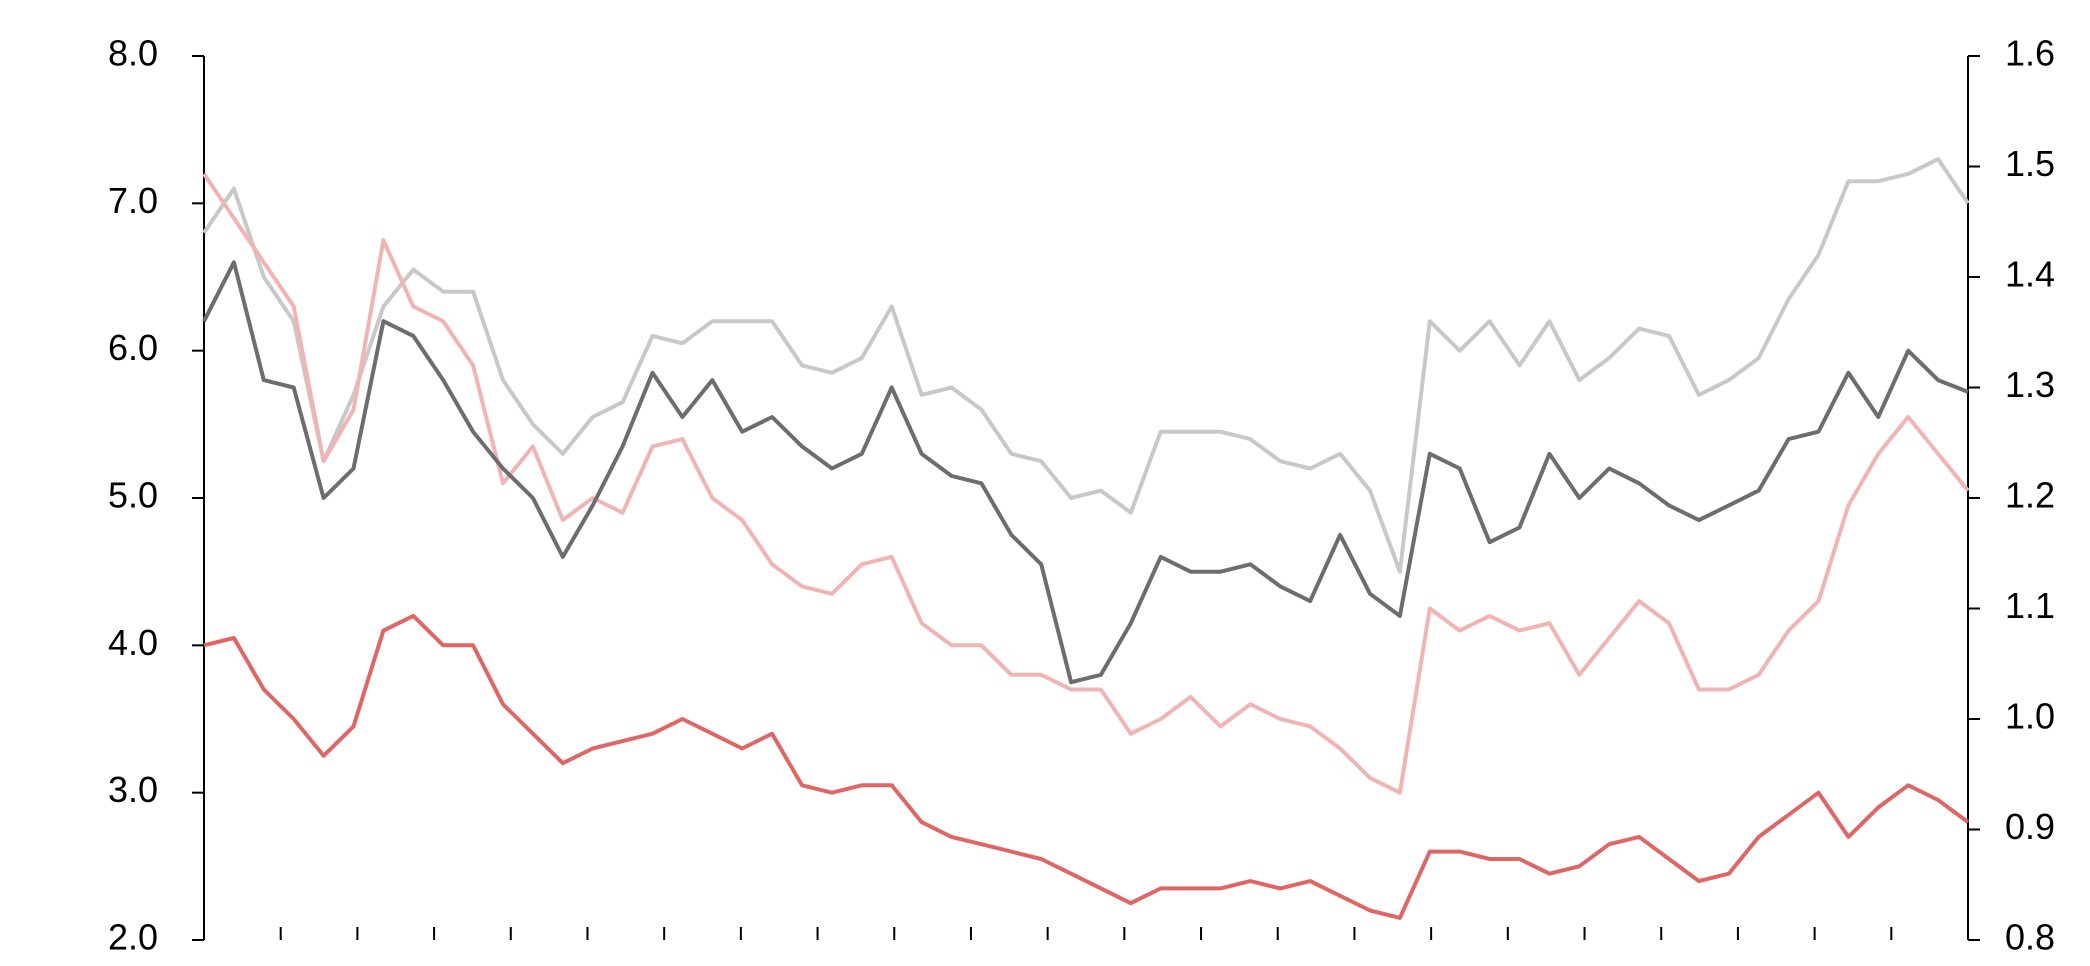 The image size is (2090, 966). What do you see at coordinates (133, 937) in the screenshot?
I see `y-tick-label: 2.0` at bounding box center [133, 937].